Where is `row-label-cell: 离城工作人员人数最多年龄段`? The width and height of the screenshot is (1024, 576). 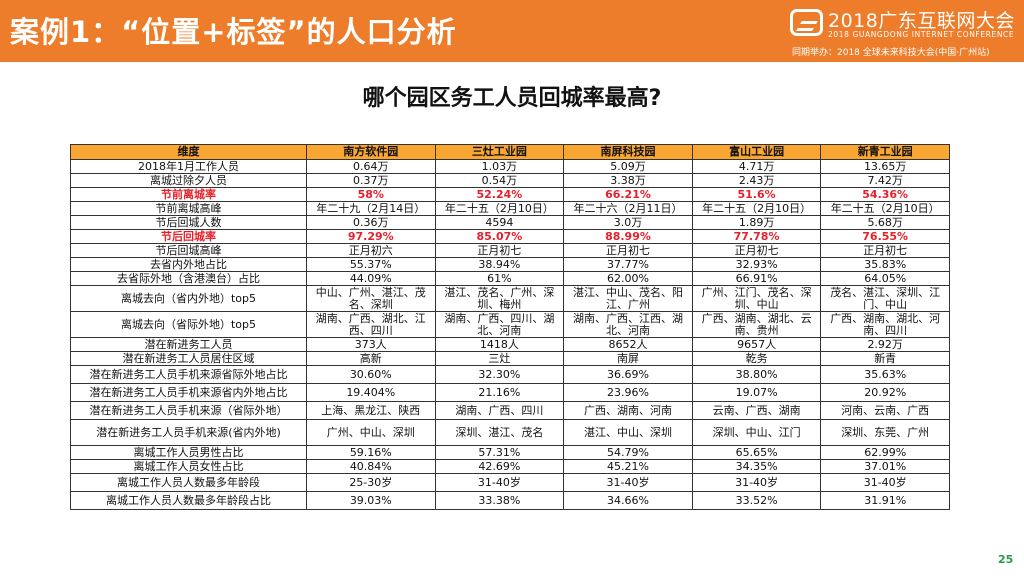
row-label-cell: 离城工作人员人数最多年龄段 is located at coordinates (188, 482).